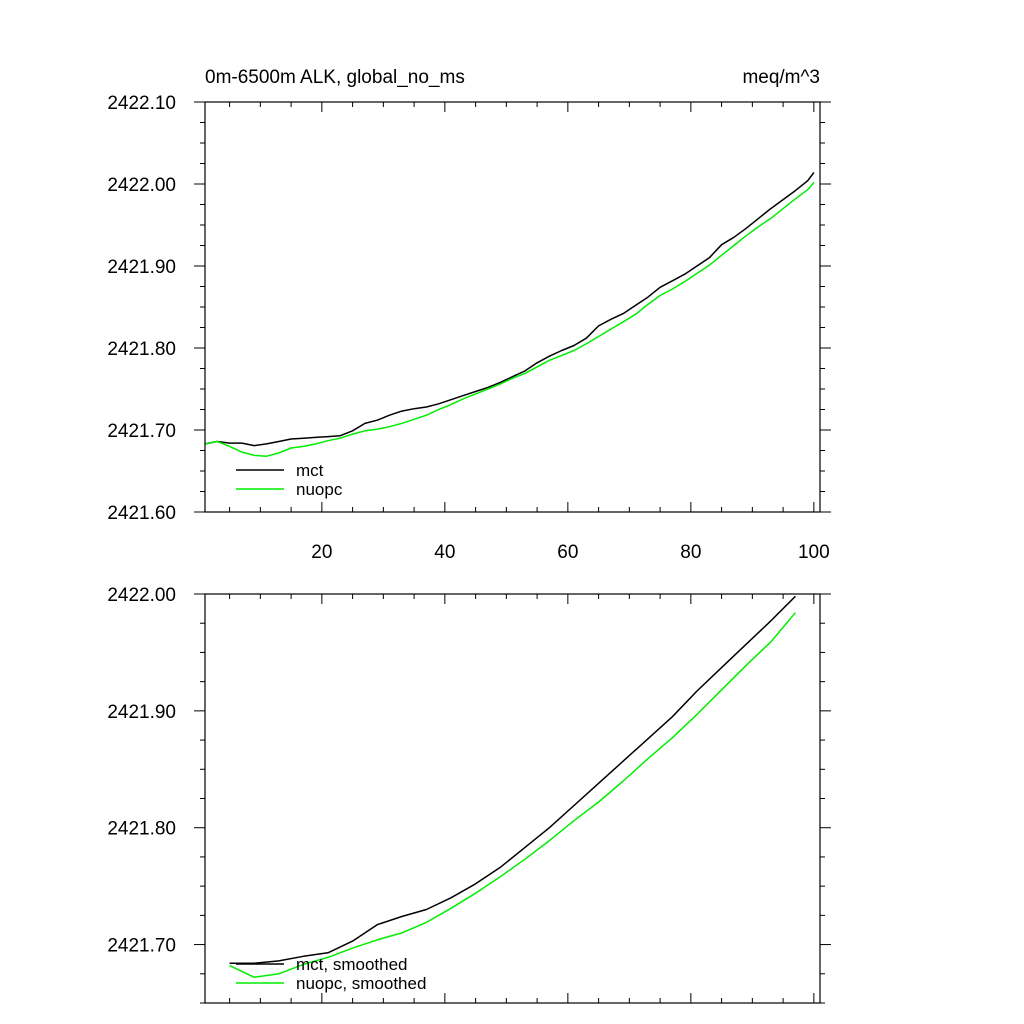 This screenshot has height=1024, width=1024. What do you see at coordinates (690, 552) in the screenshot?
I see `x-tick-label: 80` at bounding box center [690, 552].